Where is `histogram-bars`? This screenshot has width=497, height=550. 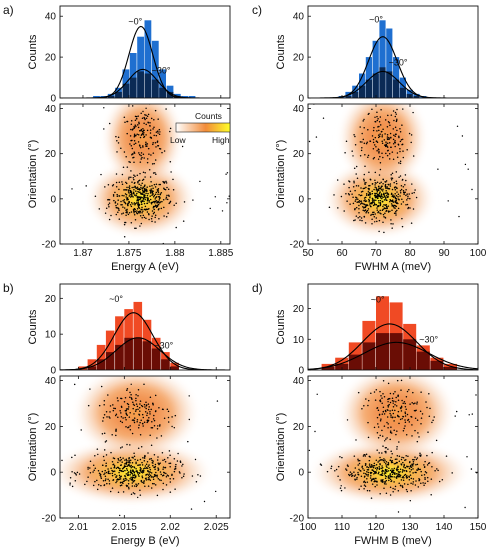 histogram-bars is located at coordinates (393, 333).